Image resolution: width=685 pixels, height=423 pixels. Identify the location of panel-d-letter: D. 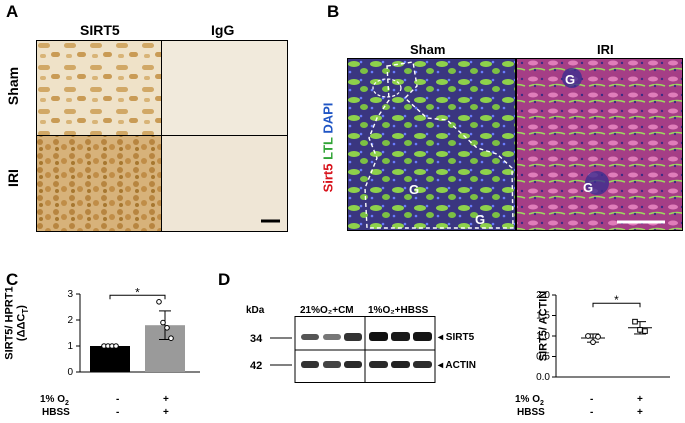
(224, 279).